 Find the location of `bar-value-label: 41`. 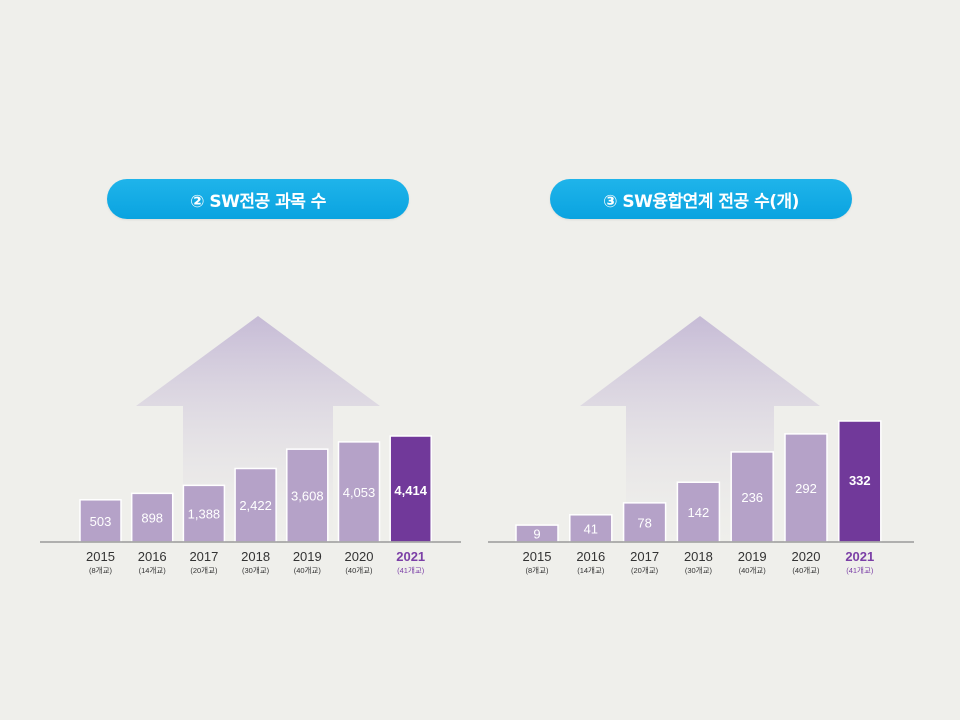

bar-value-label: 41 is located at coordinates (591, 528).